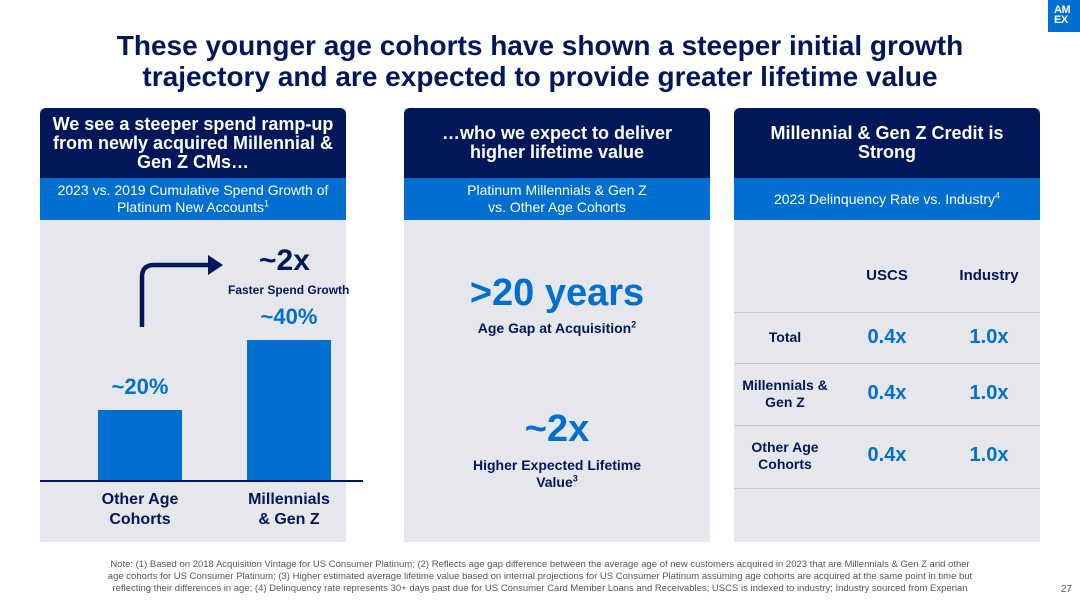  What do you see at coordinates (1066, 589) in the screenshot?
I see `page-number: 27` at bounding box center [1066, 589].